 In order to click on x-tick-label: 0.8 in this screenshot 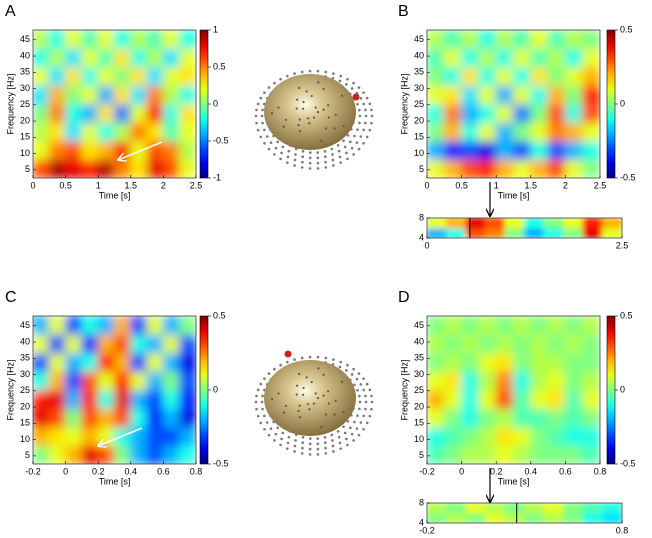, I will do `click(196, 471)`.